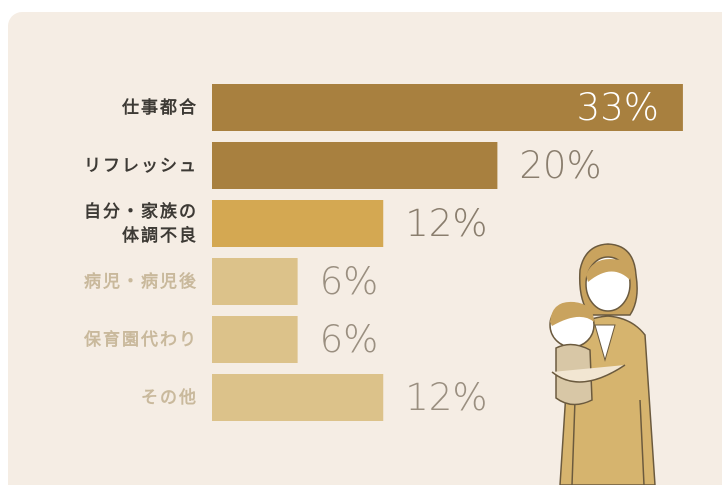  I want to click on illustration, so click(602, 364).